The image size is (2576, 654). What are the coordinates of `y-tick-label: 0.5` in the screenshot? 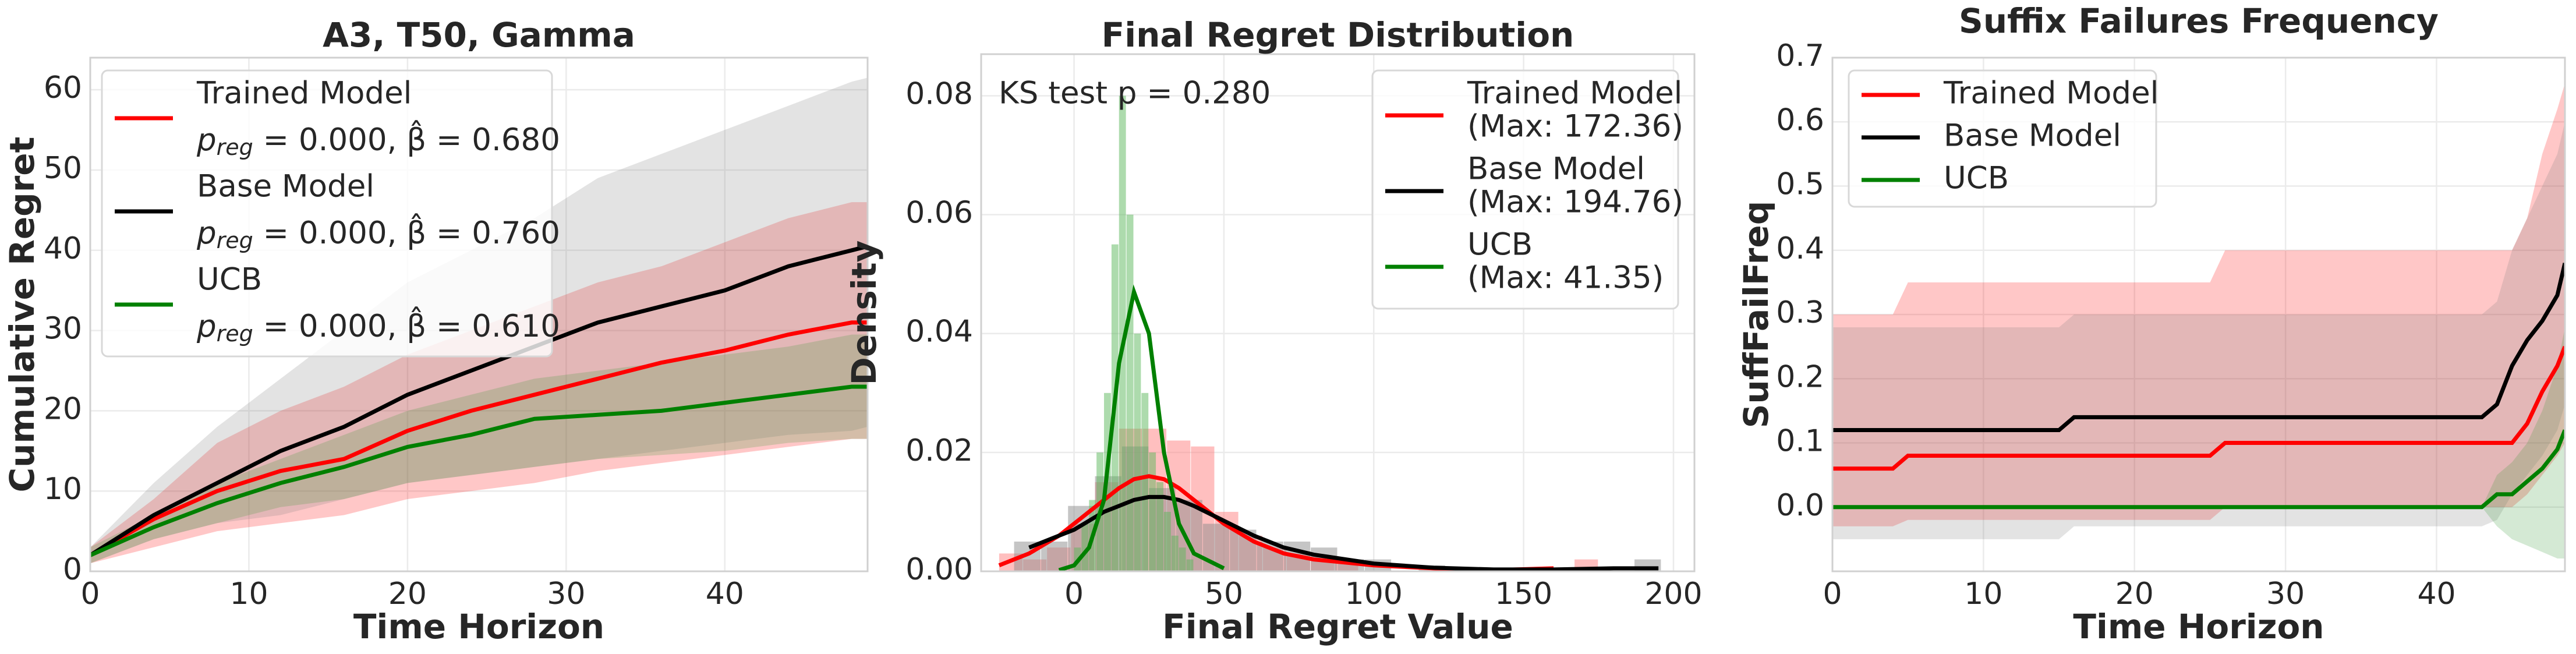 It's located at (1800, 185).